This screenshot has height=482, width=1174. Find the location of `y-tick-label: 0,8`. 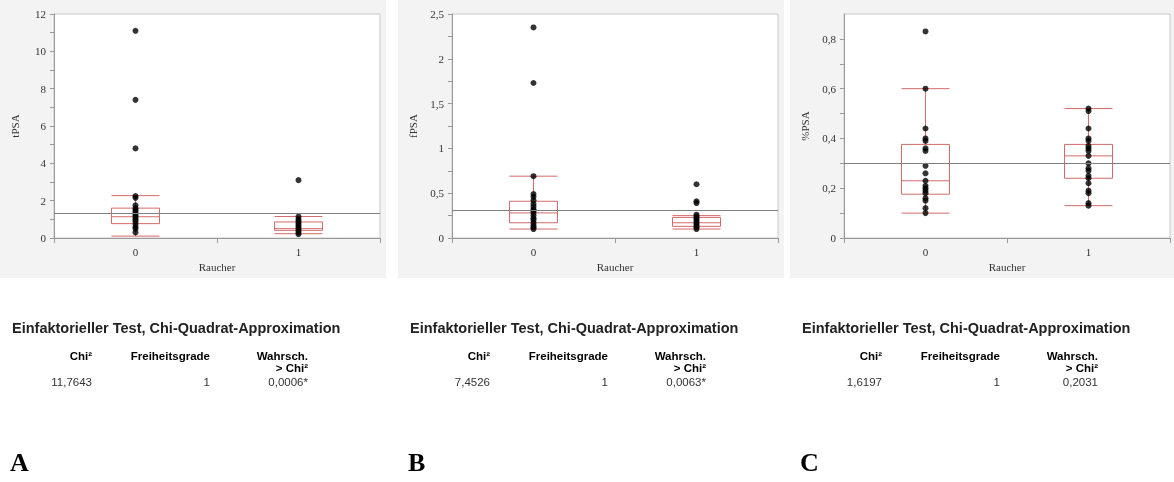

y-tick-label: 0,8 is located at coordinates (829, 38).